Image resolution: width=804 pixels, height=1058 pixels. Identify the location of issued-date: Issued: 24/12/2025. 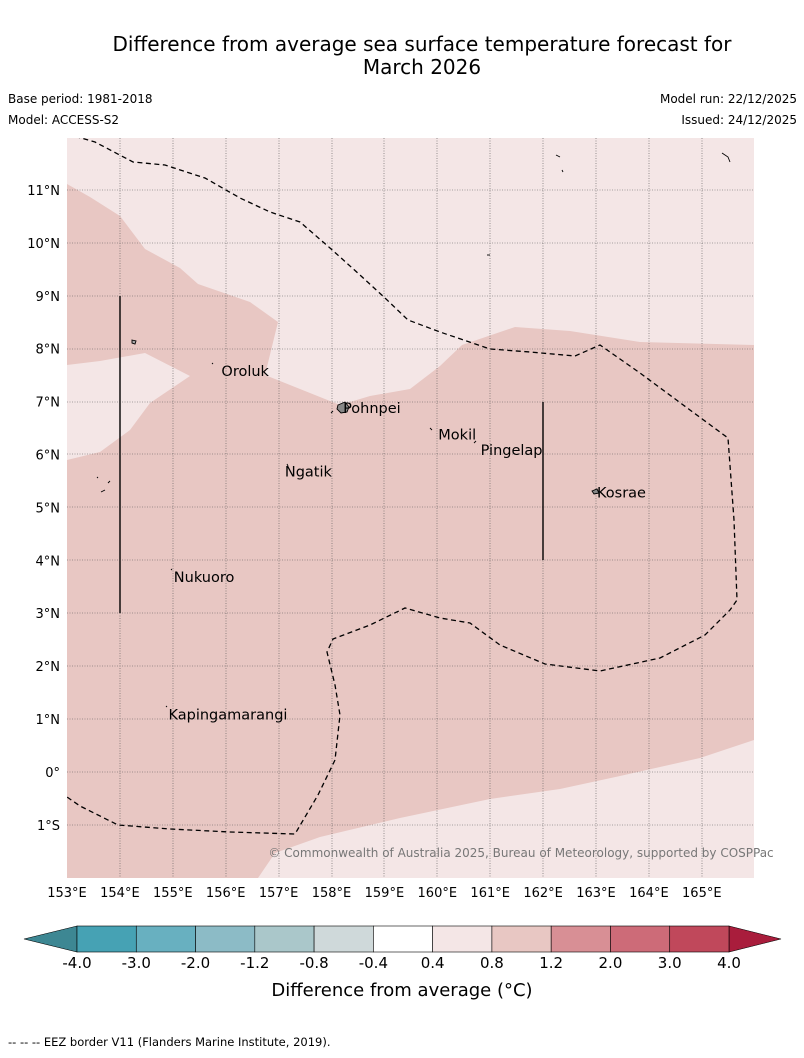
(739, 120).